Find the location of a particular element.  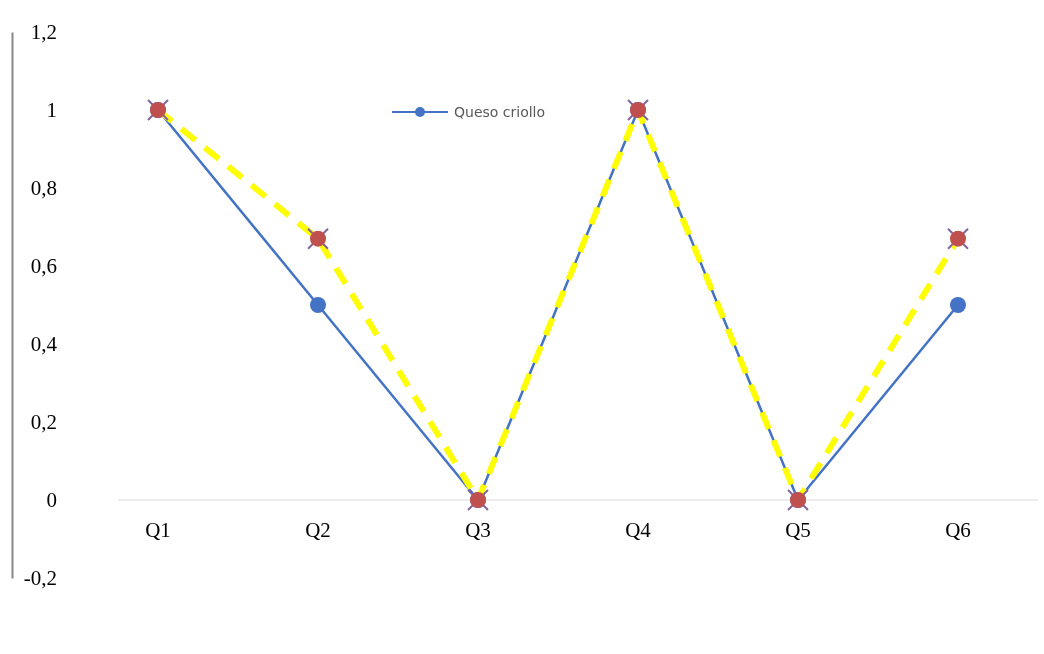

y-tick-label: 0 is located at coordinates (51, 500).